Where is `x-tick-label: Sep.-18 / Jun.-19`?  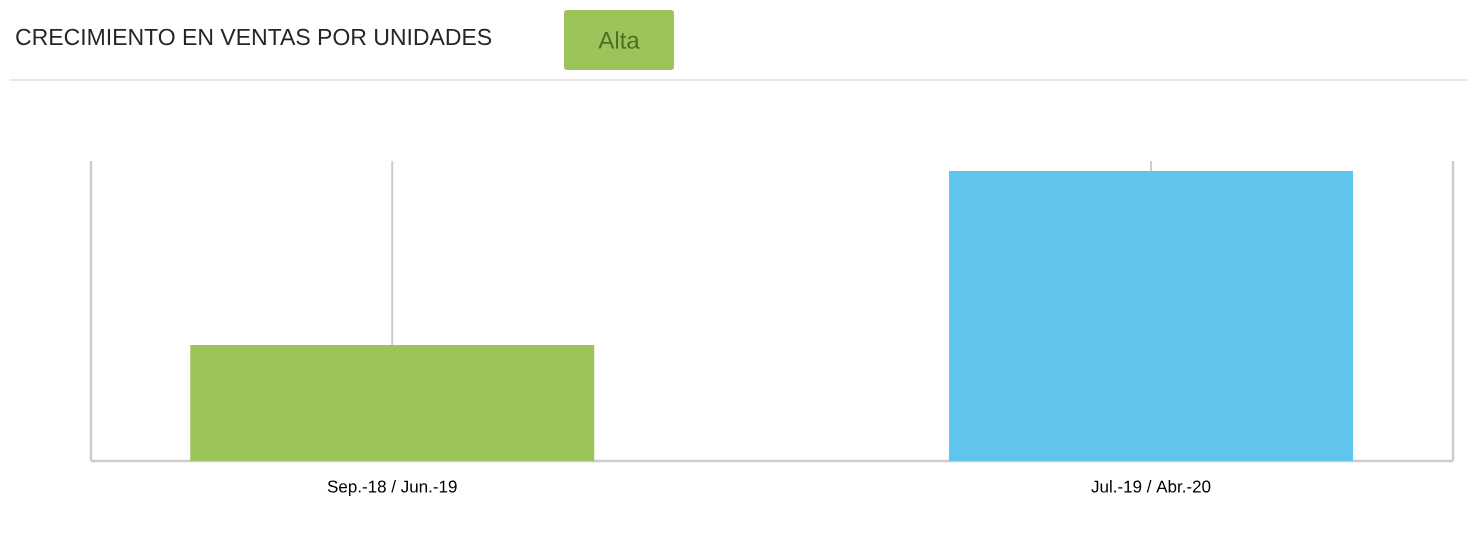
x-tick-label: Sep.-18 / Jun.-19 is located at coordinates (392, 488).